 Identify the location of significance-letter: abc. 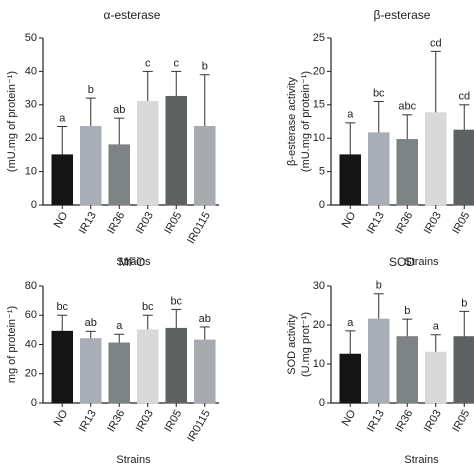
(407, 107).